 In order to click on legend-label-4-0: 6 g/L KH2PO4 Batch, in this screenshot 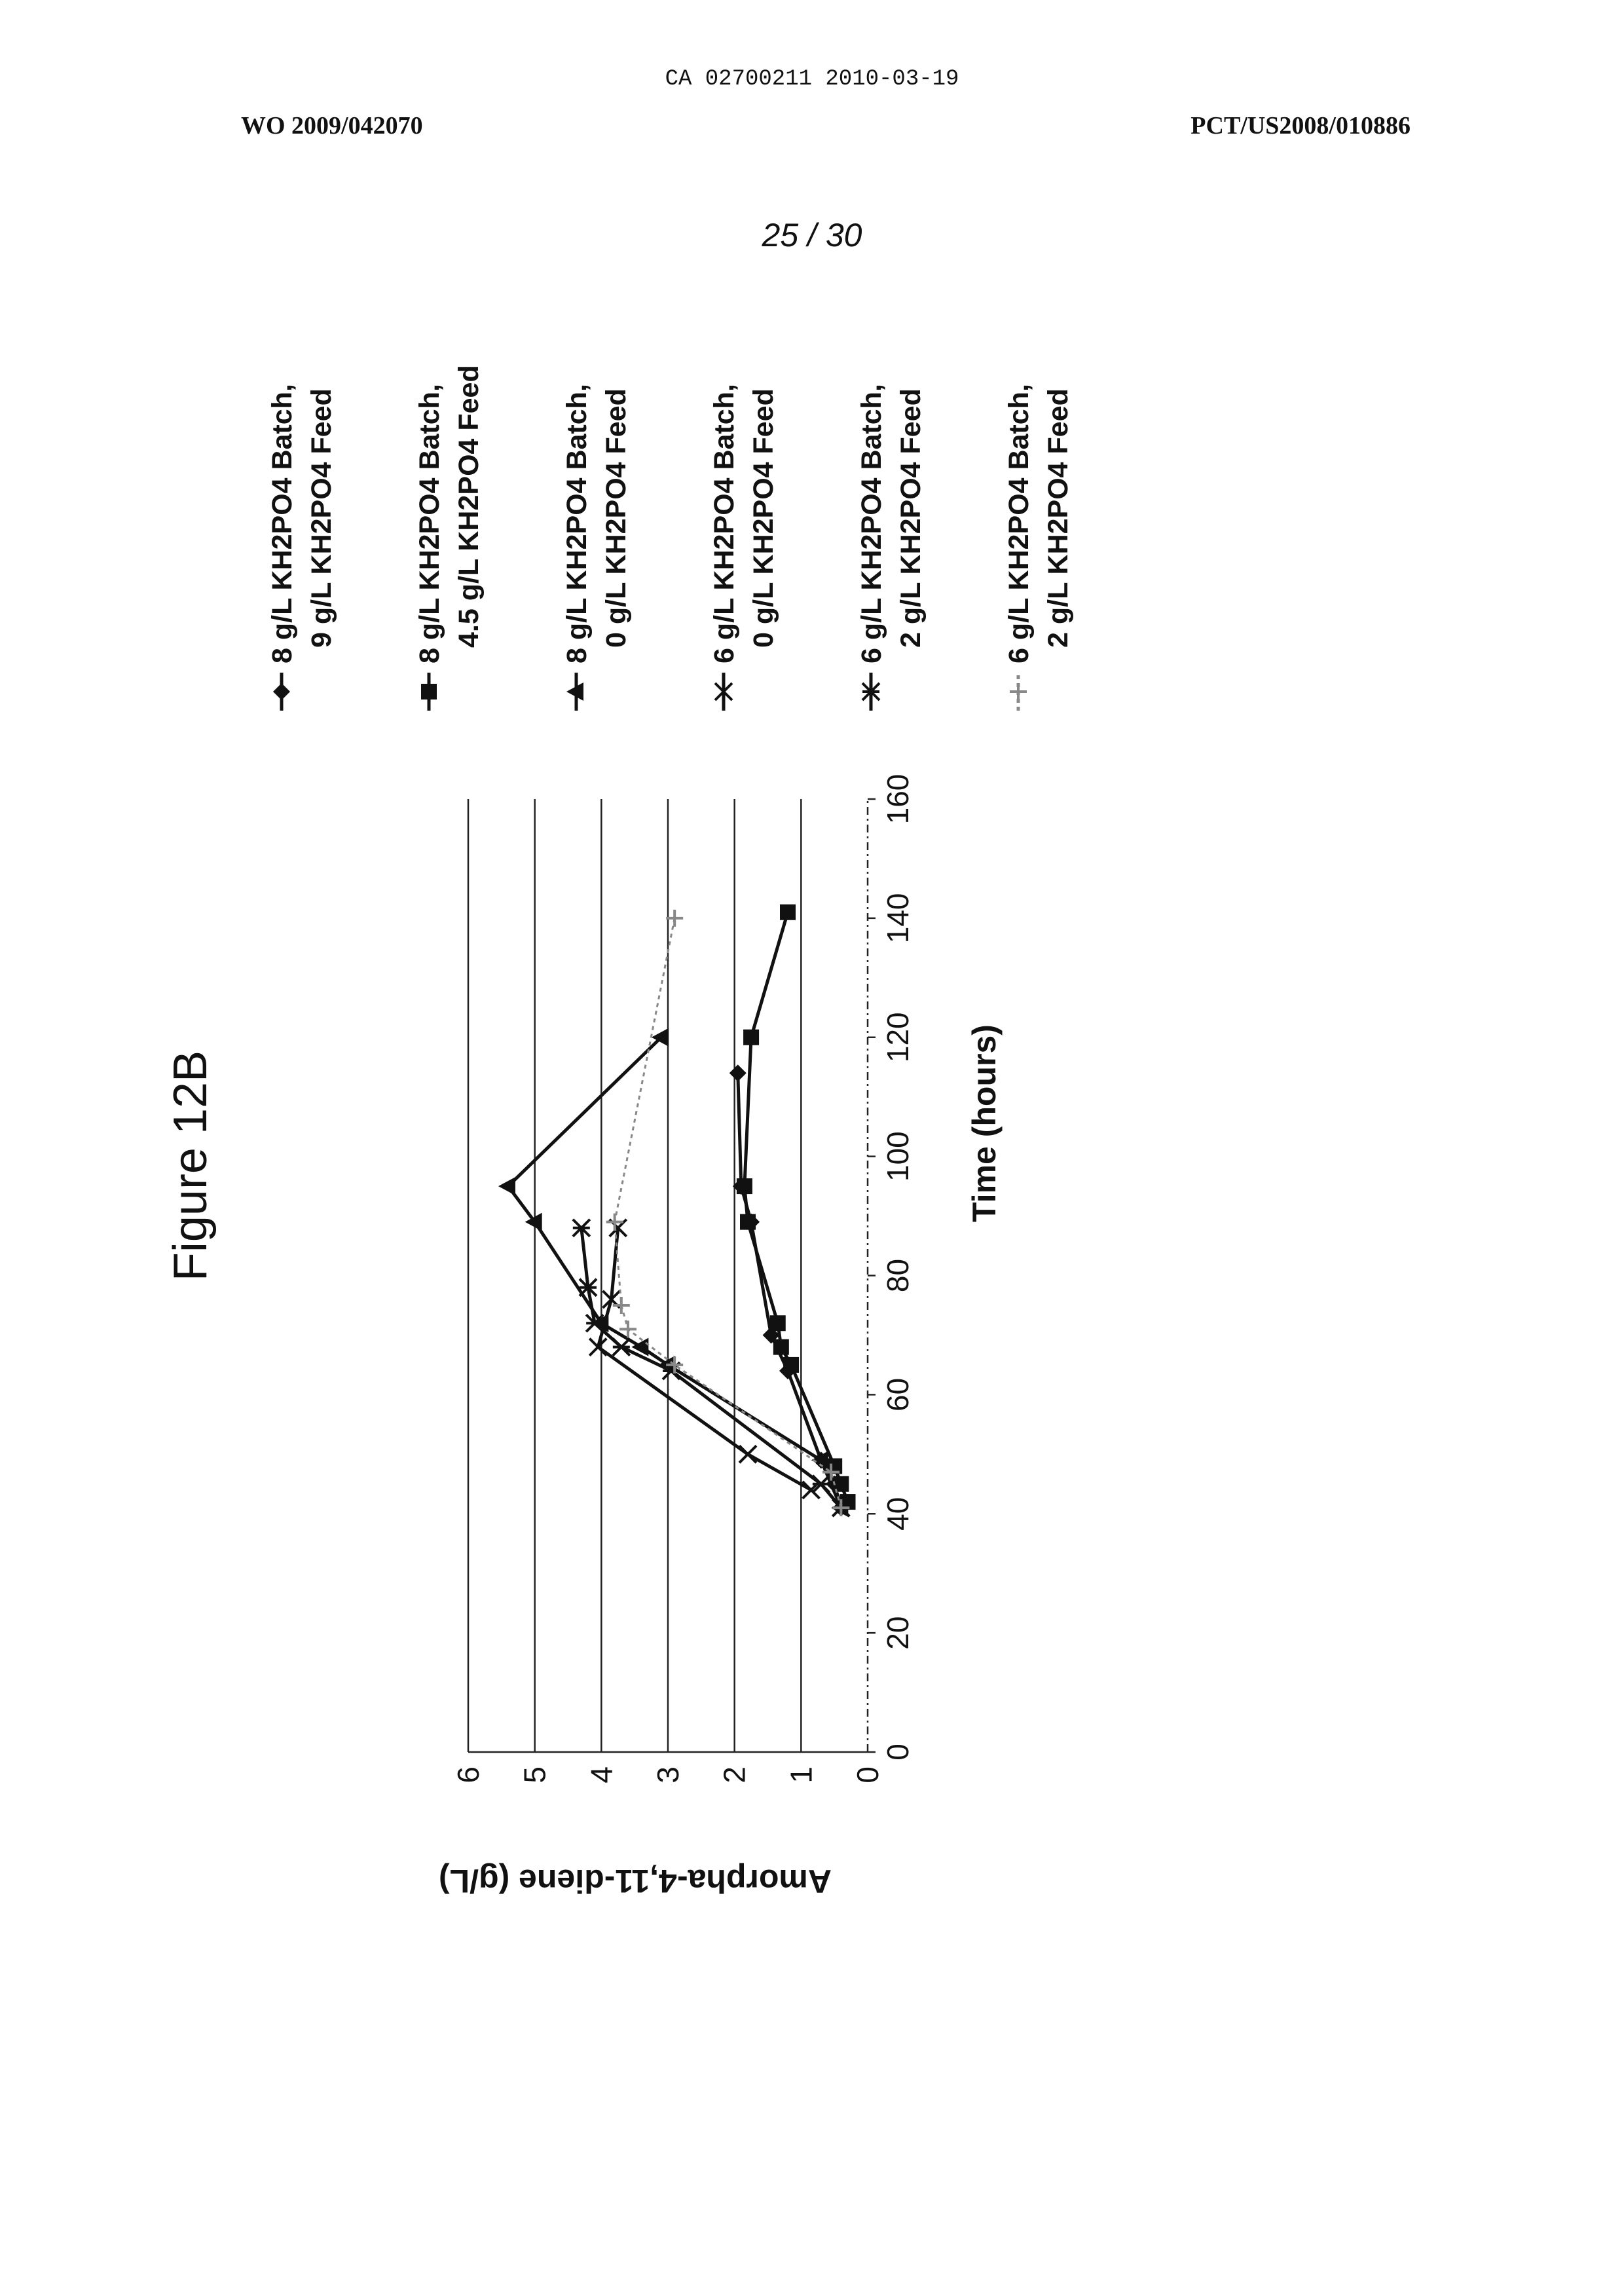, I will do `click(871, 523)`.